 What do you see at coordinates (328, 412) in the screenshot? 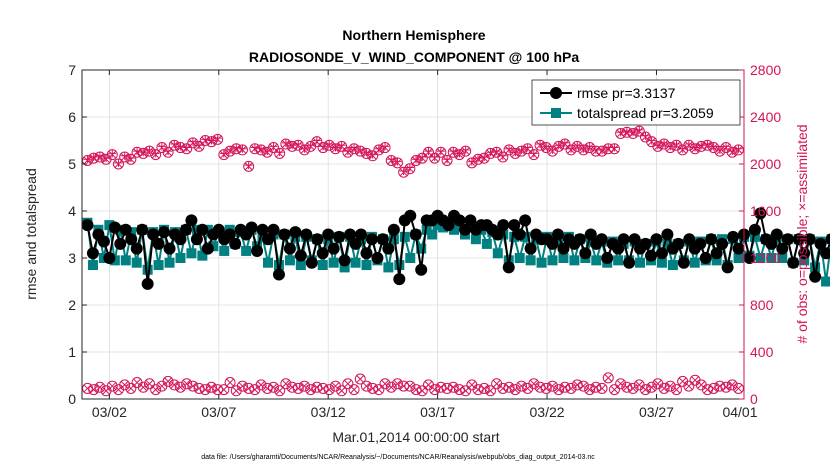
I see `x-tick-label: 03/12` at bounding box center [328, 412].